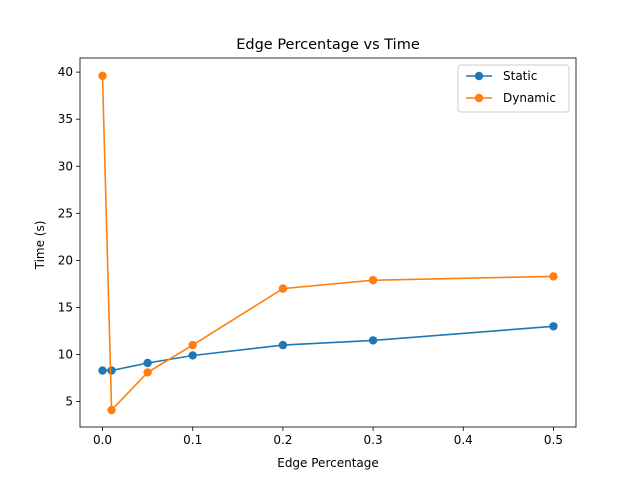 The height and width of the screenshot is (480, 640). What do you see at coordinates (328, 463) in the screenshot?
I see `x-axis-label: Edge Percentage` at bounding box center [328, 463].